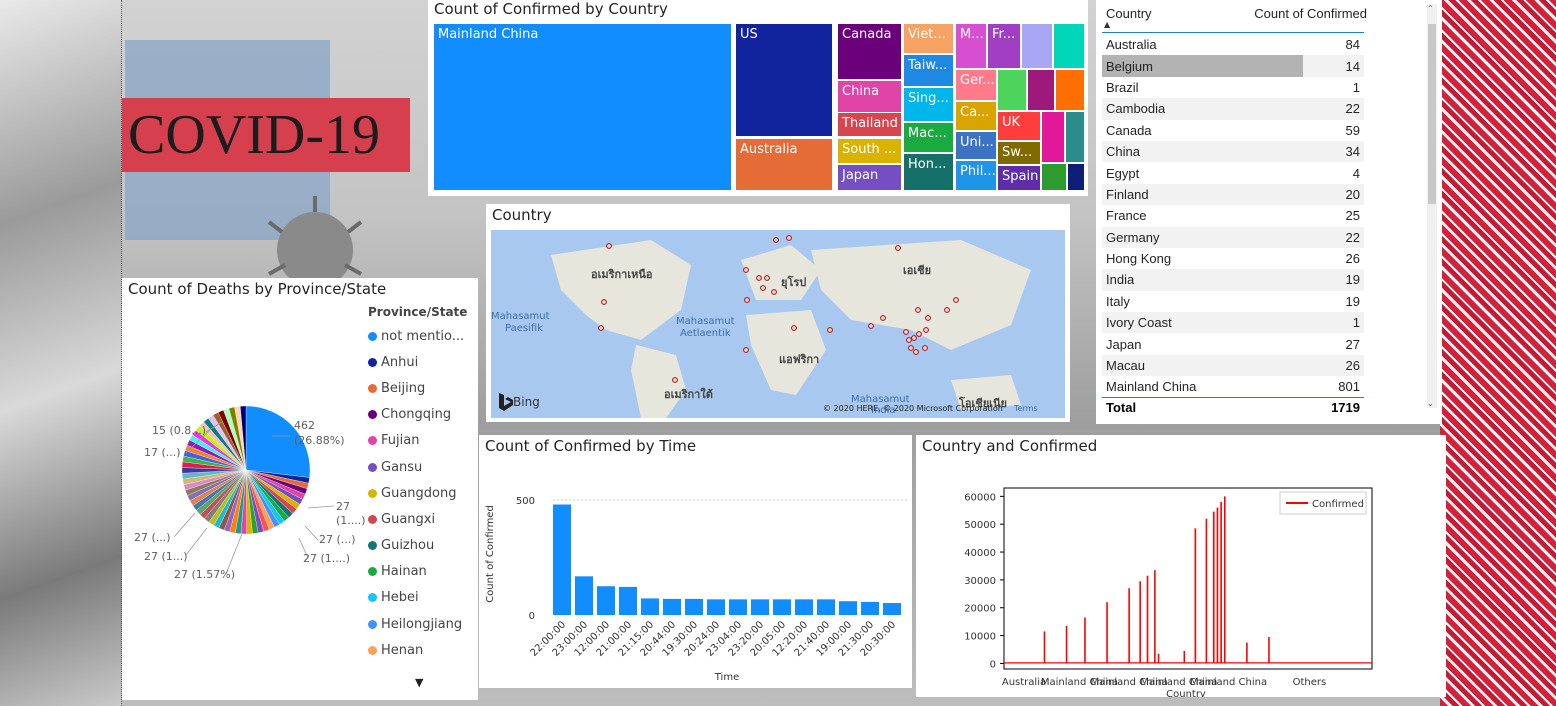 The image size is (1556, 706). Describe the element at coordinates (416, 546) in the screenshot. I see `legend-item: Guizhou` at that location.